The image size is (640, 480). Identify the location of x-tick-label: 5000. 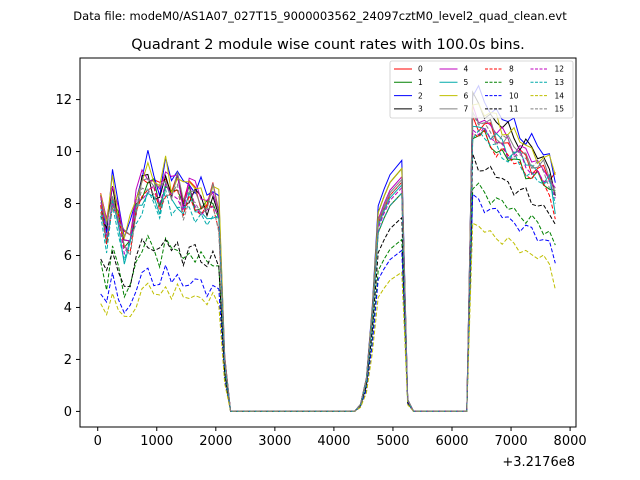
(392, 441).